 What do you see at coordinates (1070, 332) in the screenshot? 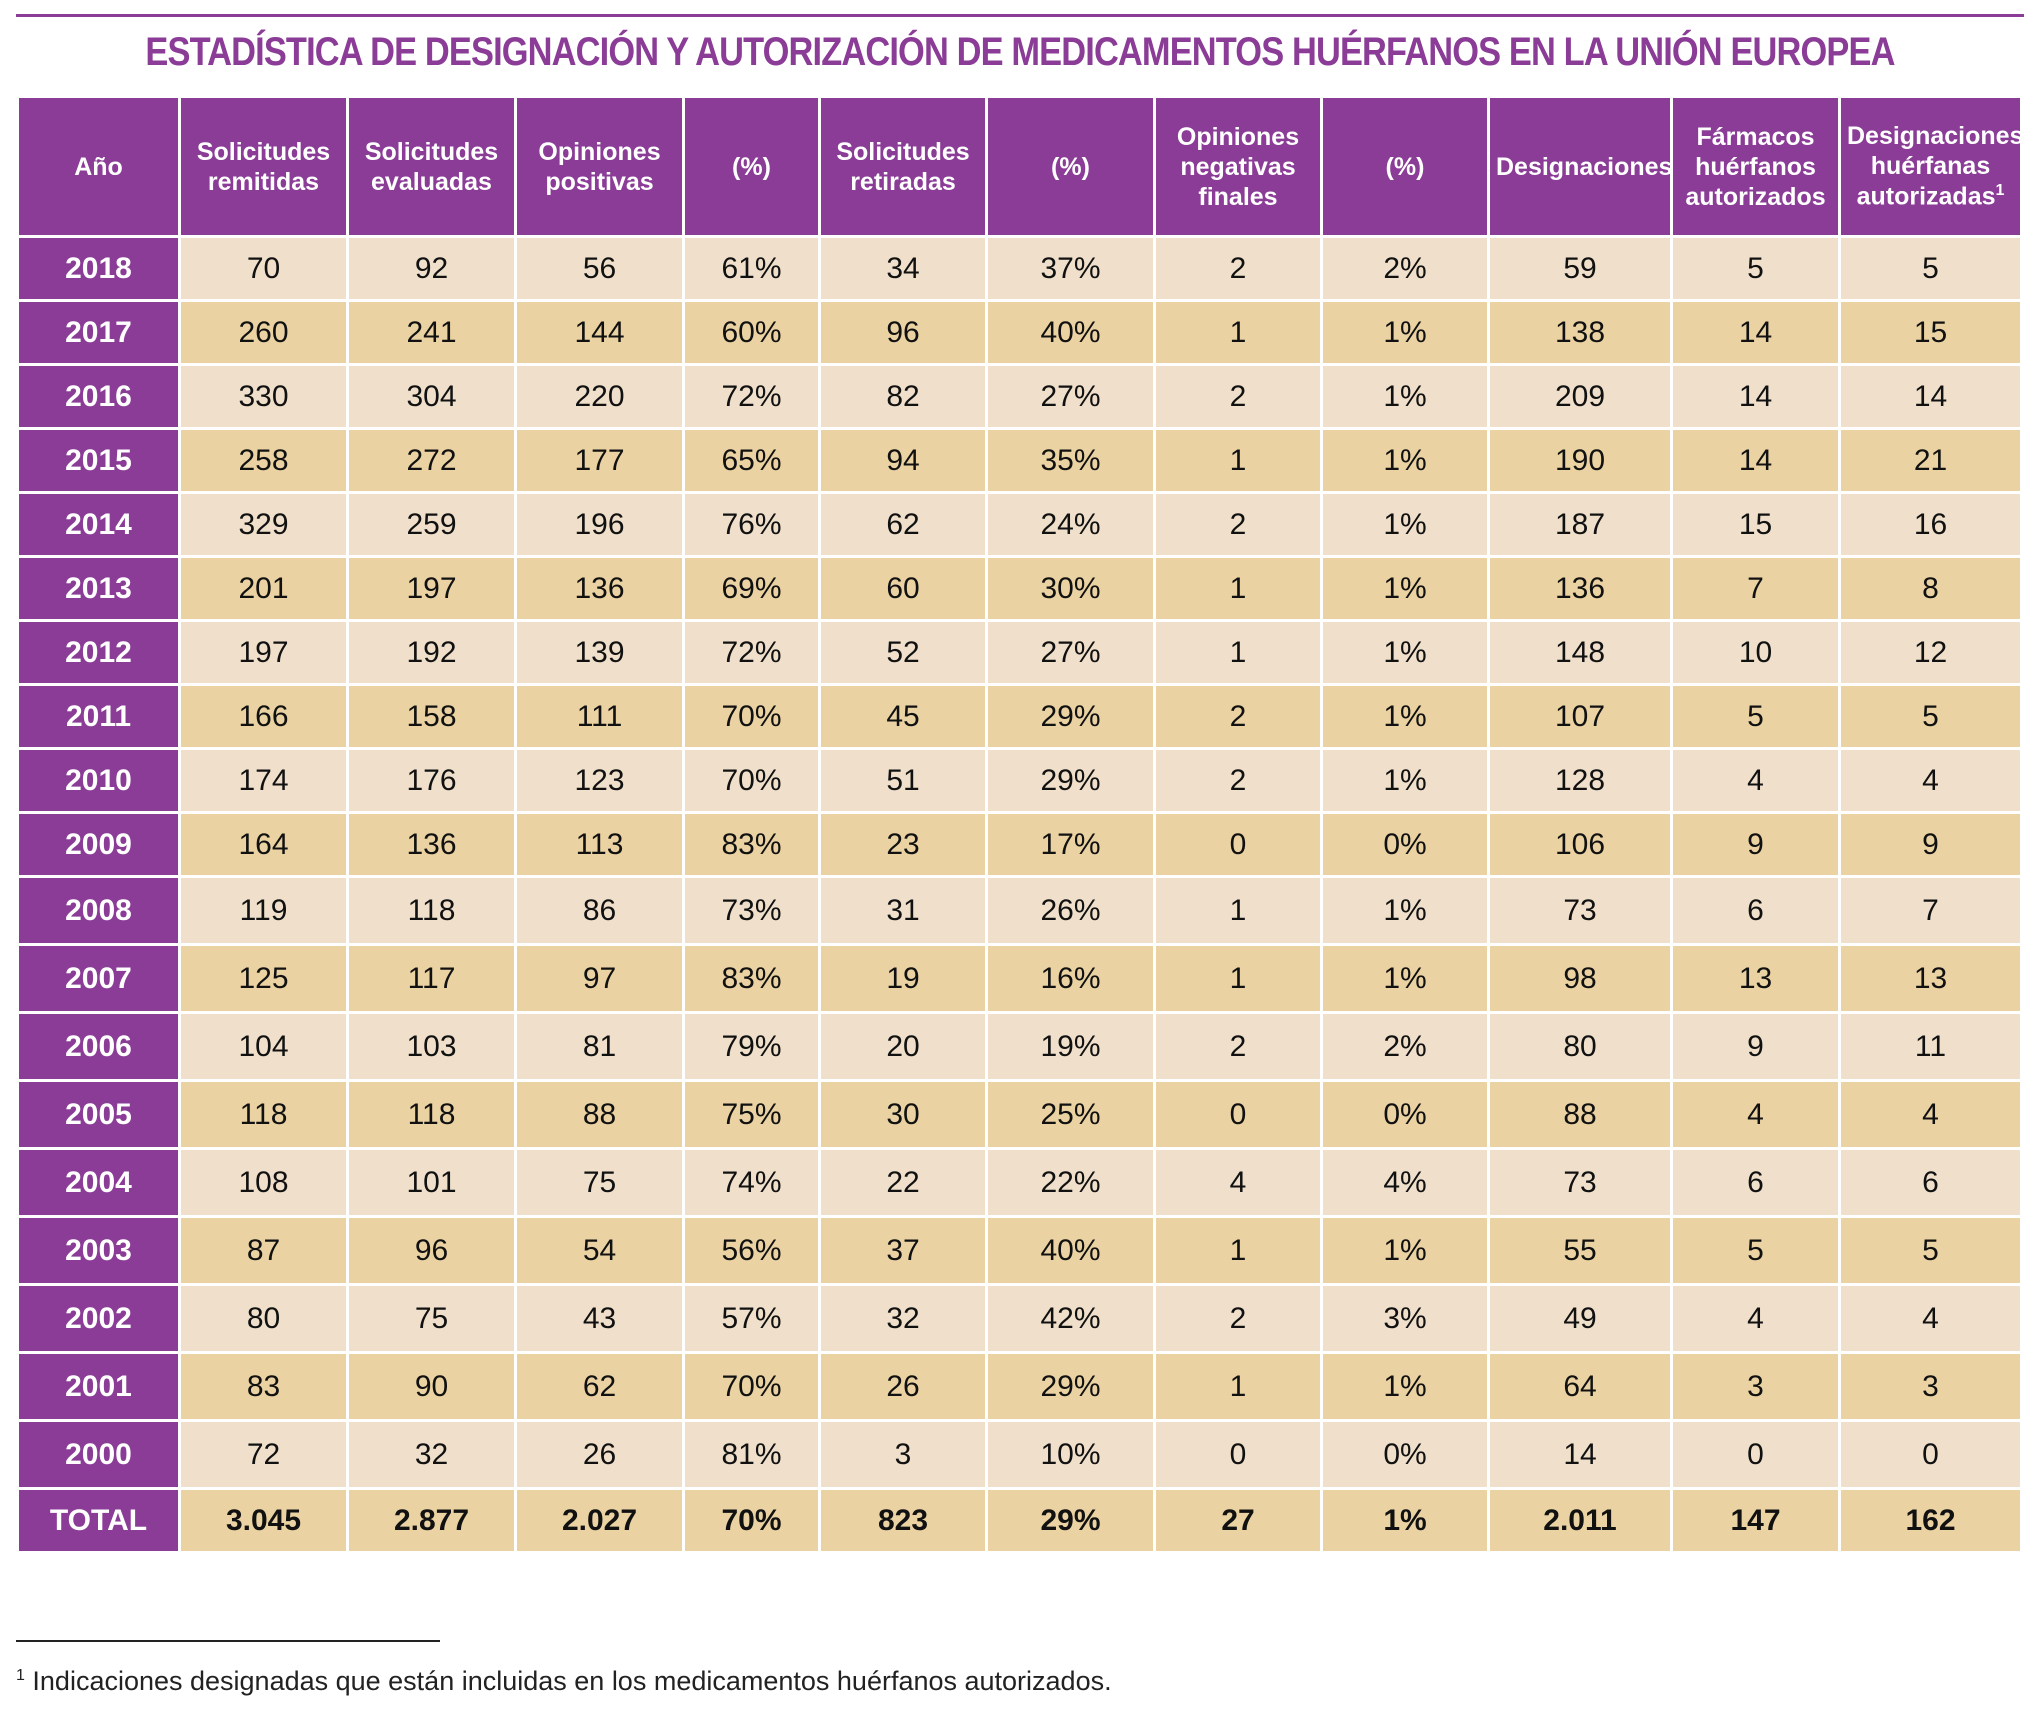
I see `data-cell: 40%` at bounding box center [1070, 332].